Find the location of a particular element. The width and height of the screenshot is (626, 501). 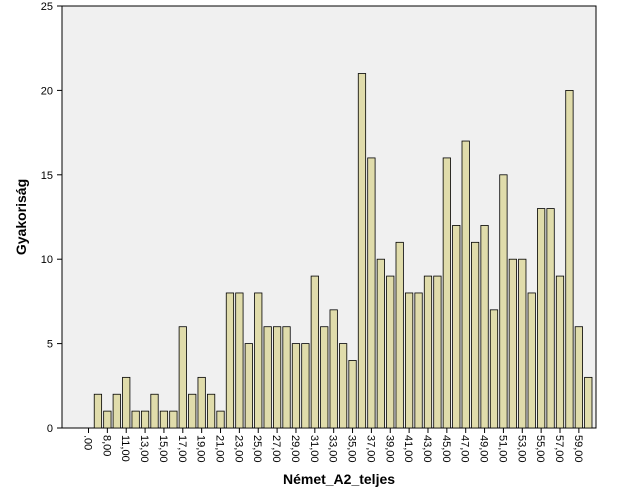

y-tick-label: 10 is located at coordinates (47, 260).